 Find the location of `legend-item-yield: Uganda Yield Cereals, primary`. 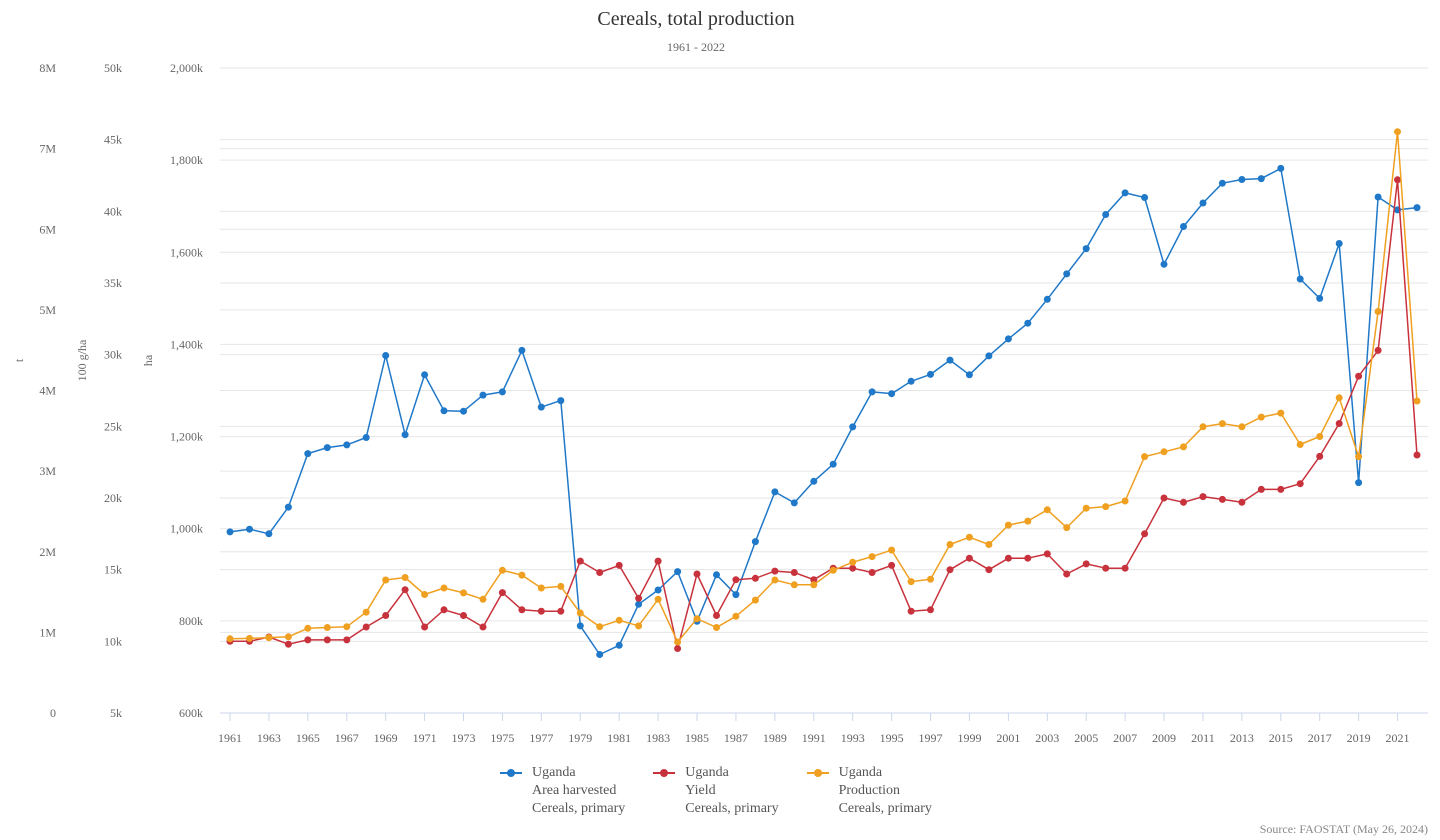

legend-item-yield: Uganda Yield Cereals, primary is located at coordinates (716, 791).